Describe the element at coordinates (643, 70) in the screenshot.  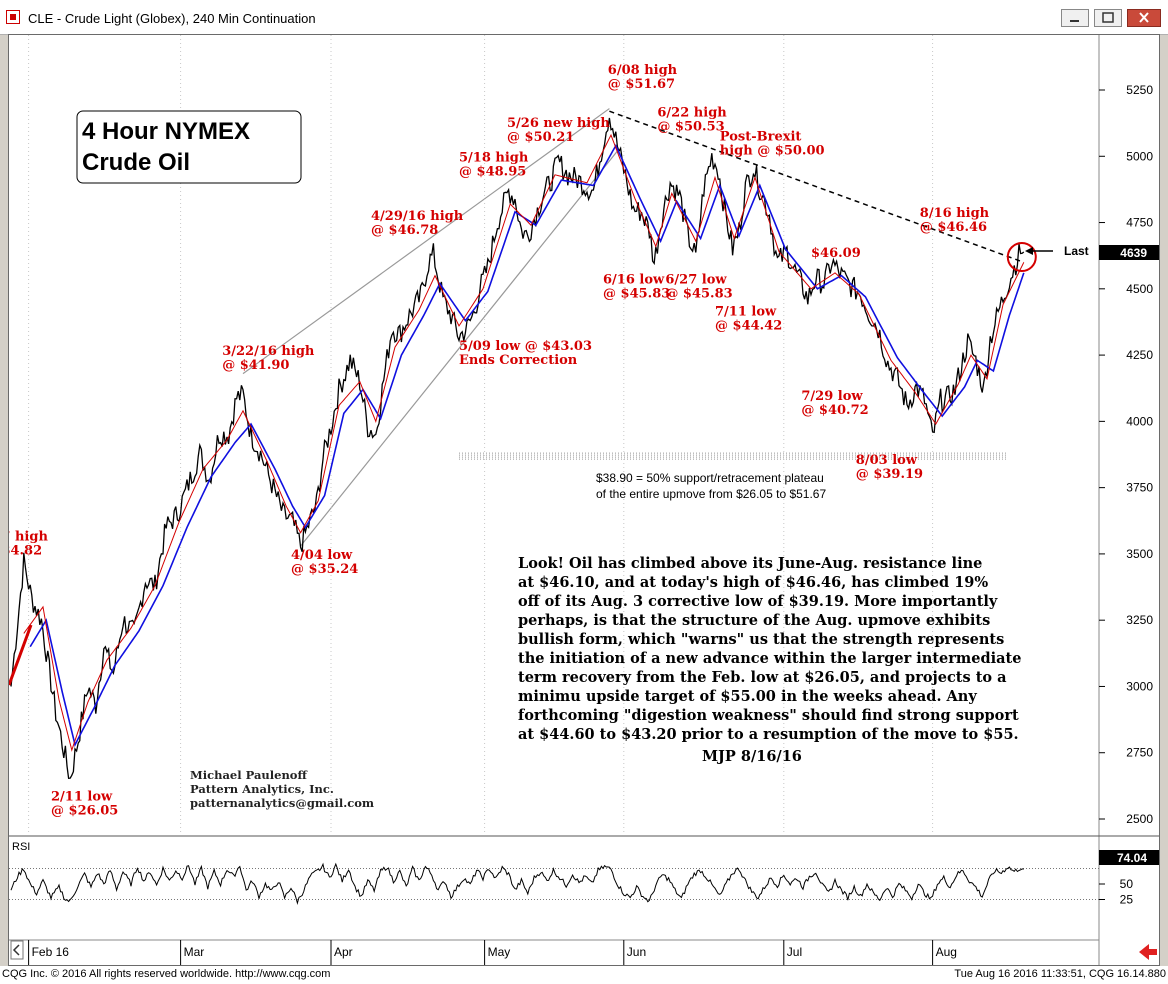
I see `a-608-line0: 6/08 high` at that location.